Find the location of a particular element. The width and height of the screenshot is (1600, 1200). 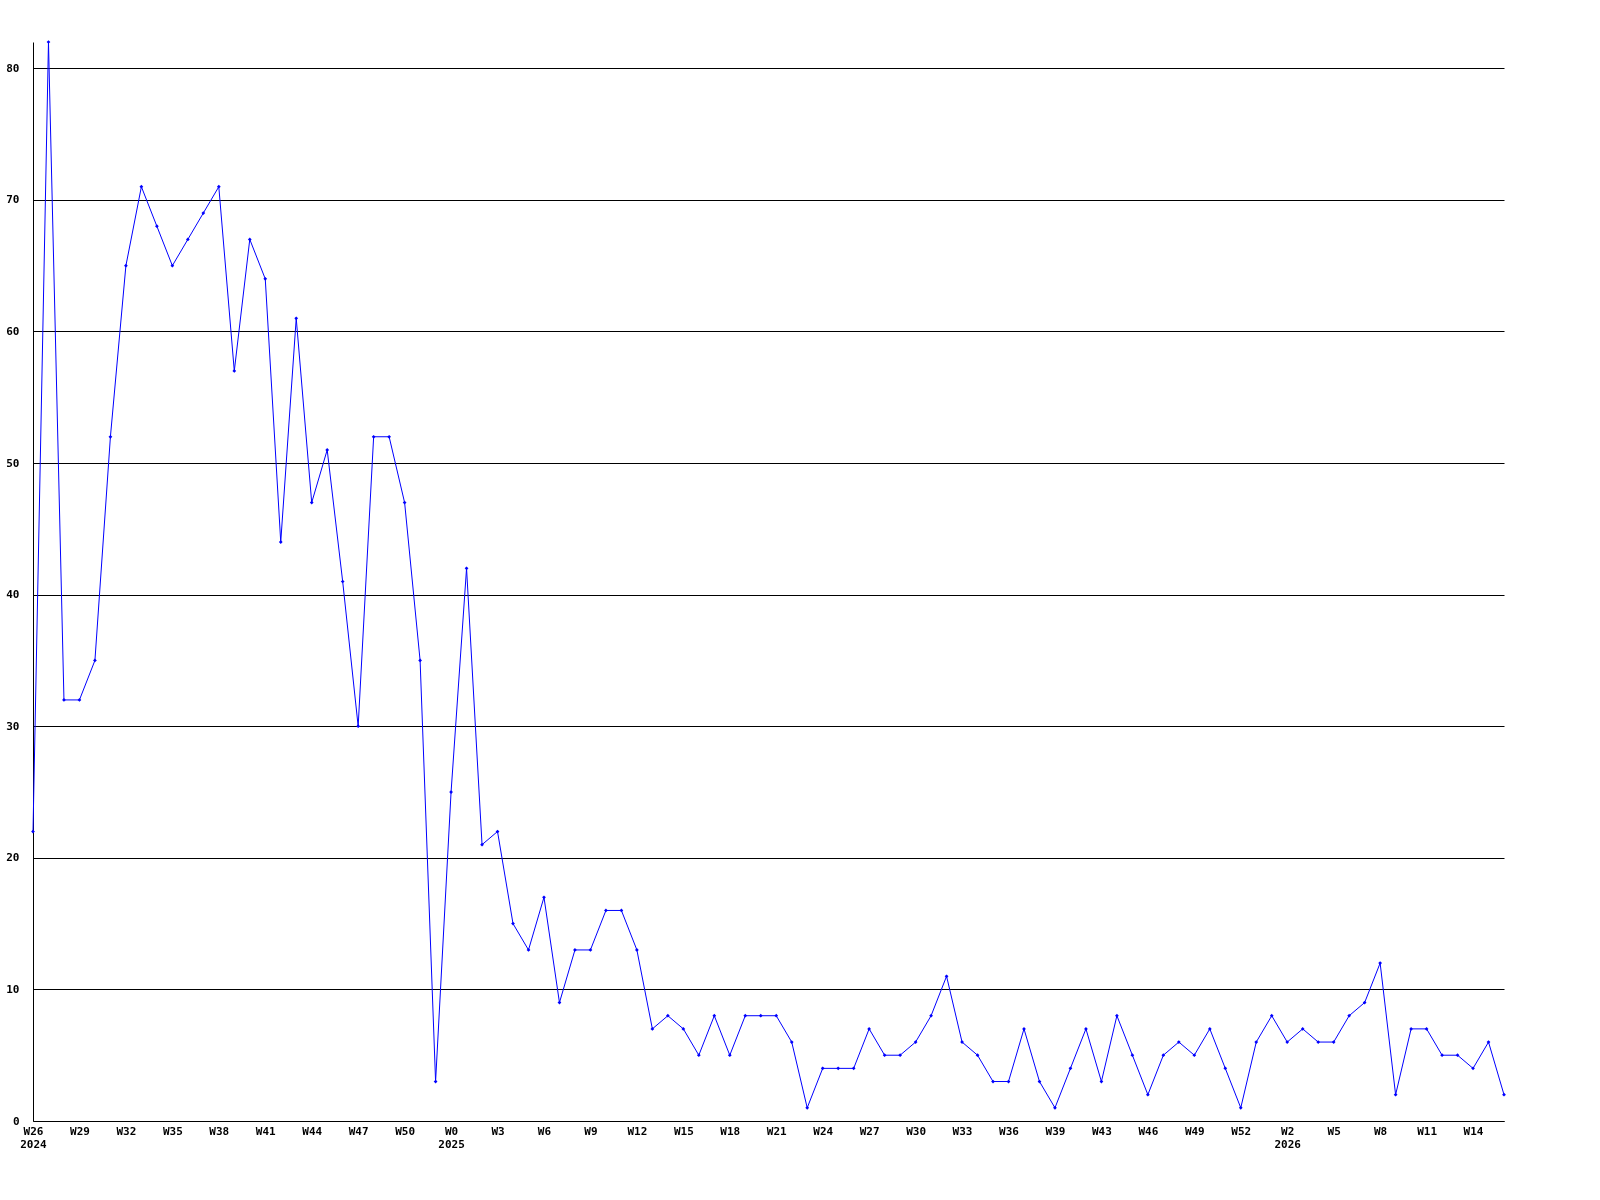

y-tick-label: 30 is located at coordinates (13, 726).